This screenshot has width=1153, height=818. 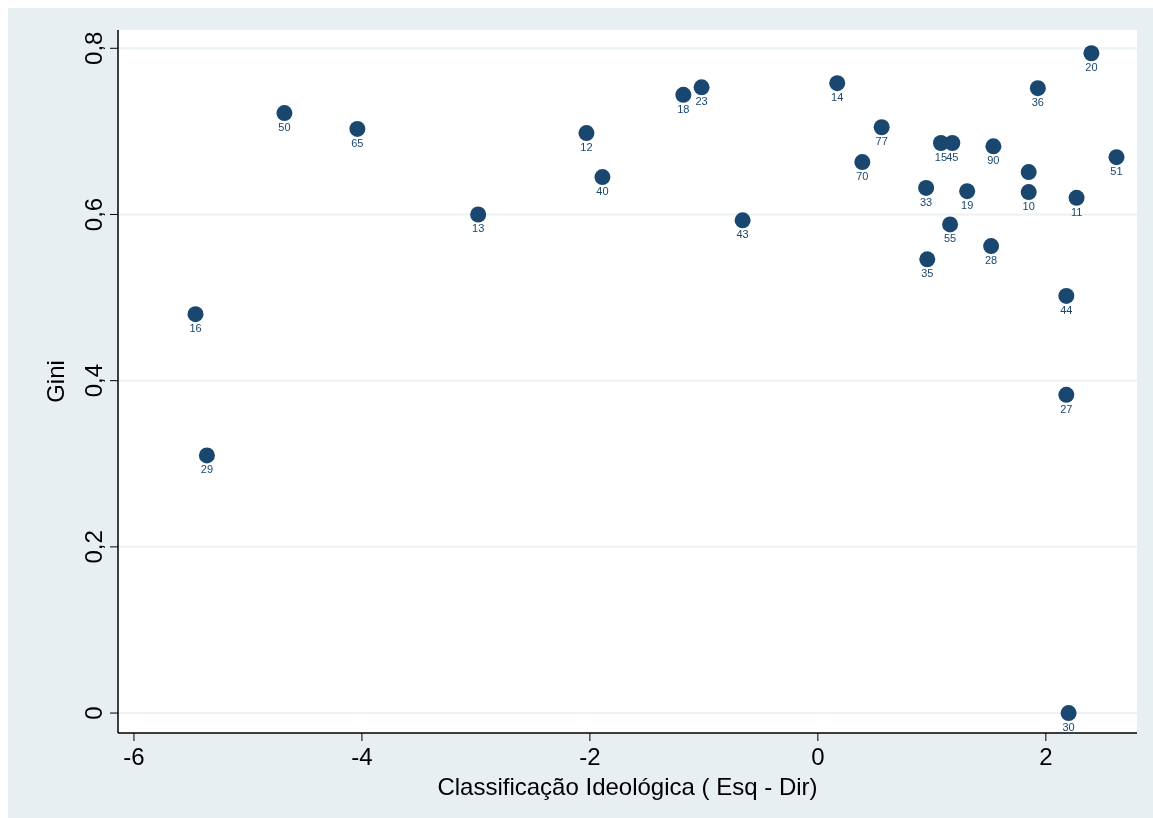 What do you see at coordinates (55, 381) in the screenshot?
I see `y-axis-title: Gini` at bounding box center [55, 381].